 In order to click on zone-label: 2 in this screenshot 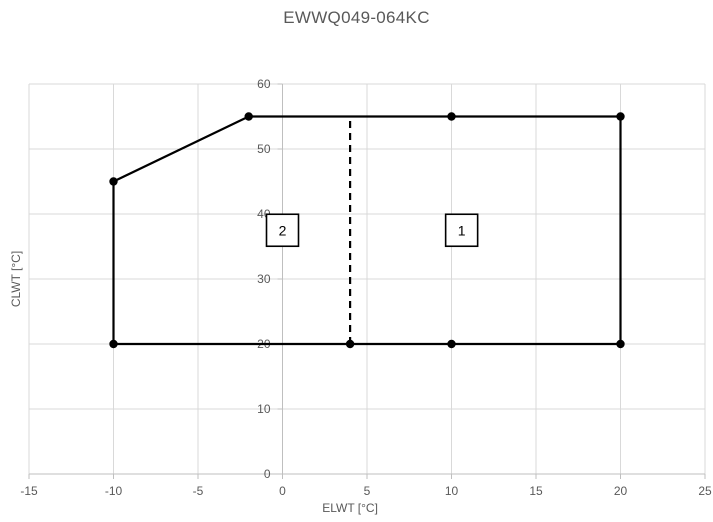, I will do `click(283, 230)`.